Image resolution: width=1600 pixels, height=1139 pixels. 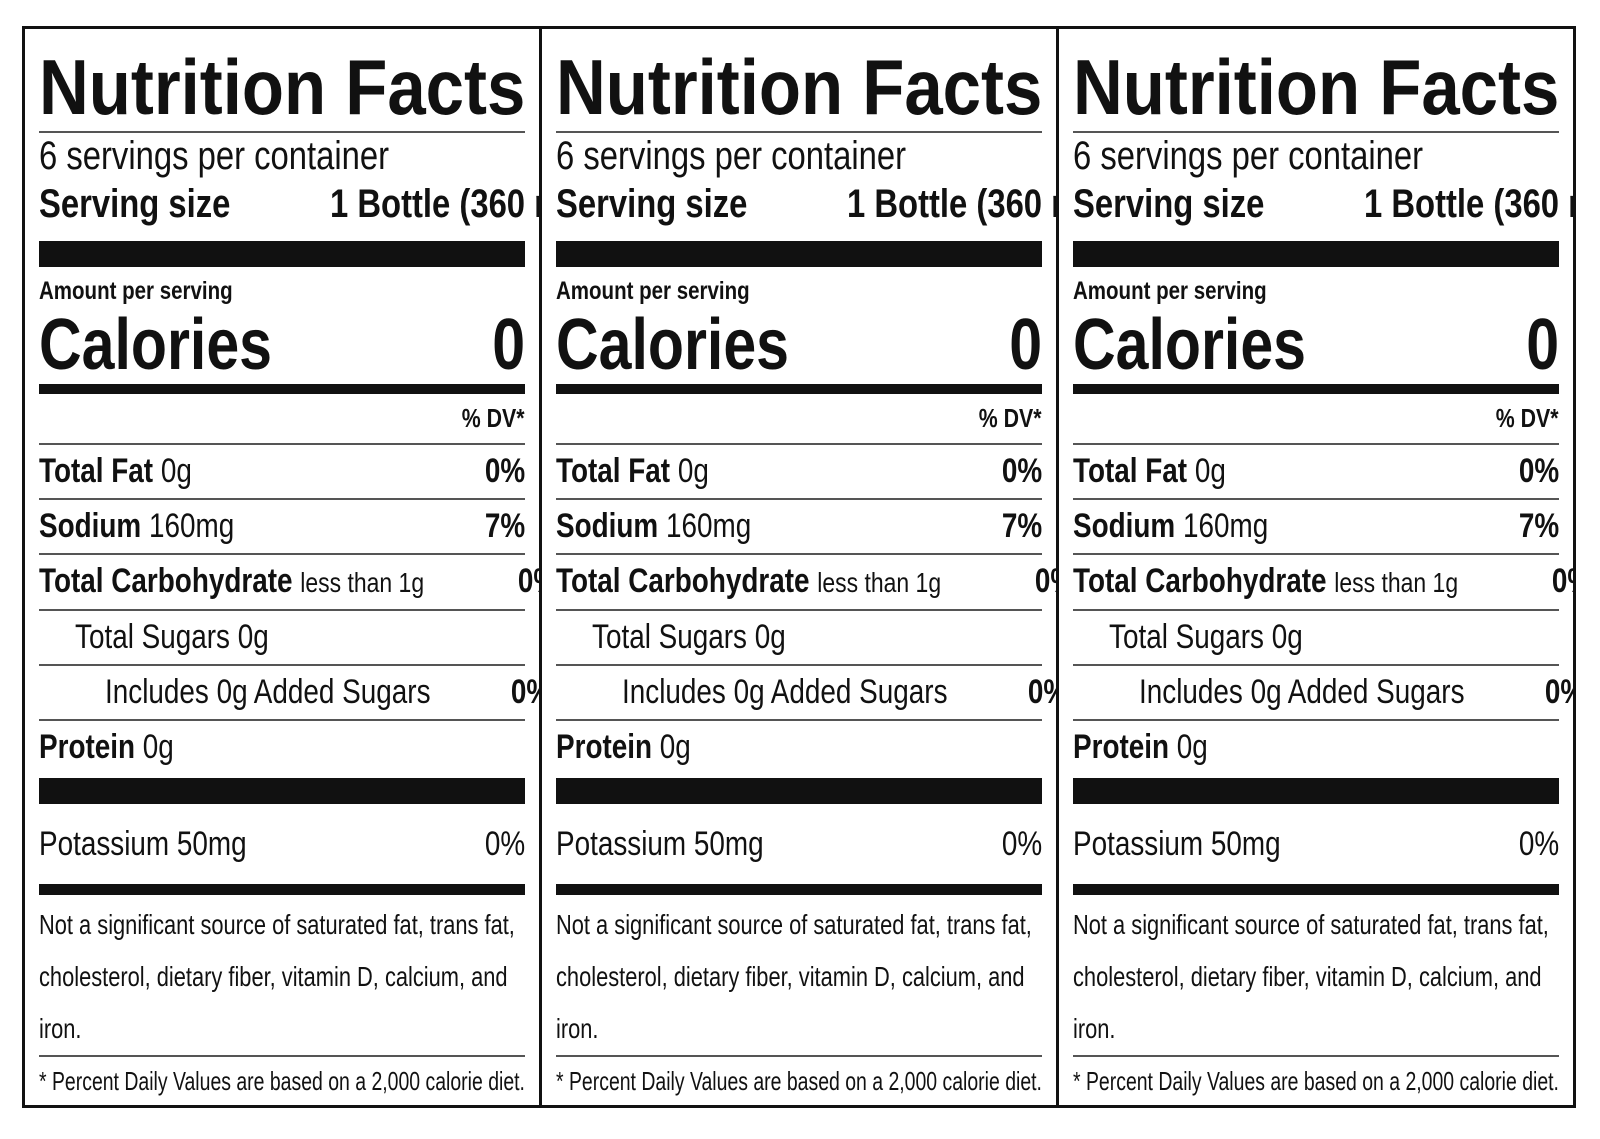 What do you see at coordinates (799, 291) in the screenshot?
I see `amount-row: Amount per serving` at bounding box center [799, 291].